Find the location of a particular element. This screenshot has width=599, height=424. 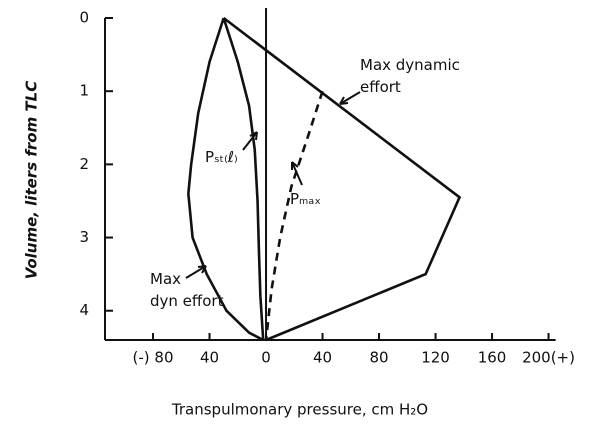

y-tick-label: 2 is located at coordinates (84, 164).